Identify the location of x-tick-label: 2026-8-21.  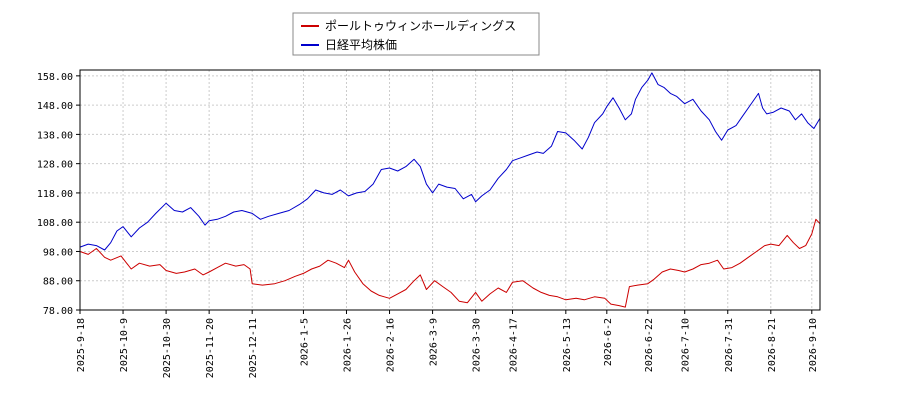
(772, 345).